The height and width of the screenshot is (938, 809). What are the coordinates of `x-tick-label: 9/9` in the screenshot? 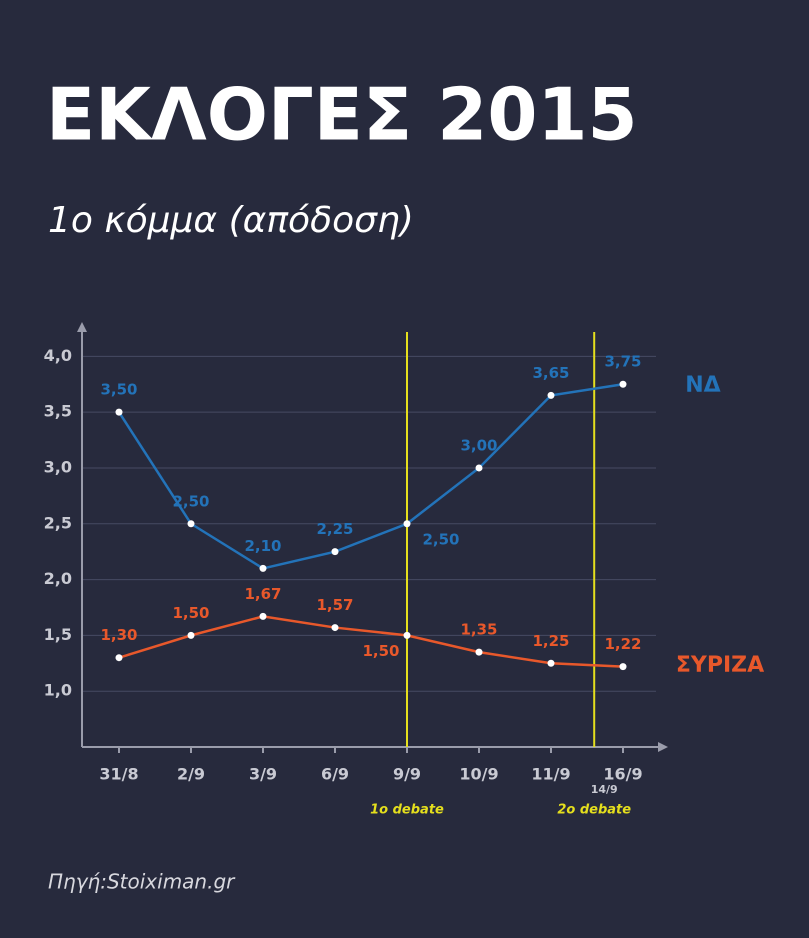 It's located at (407, 774).